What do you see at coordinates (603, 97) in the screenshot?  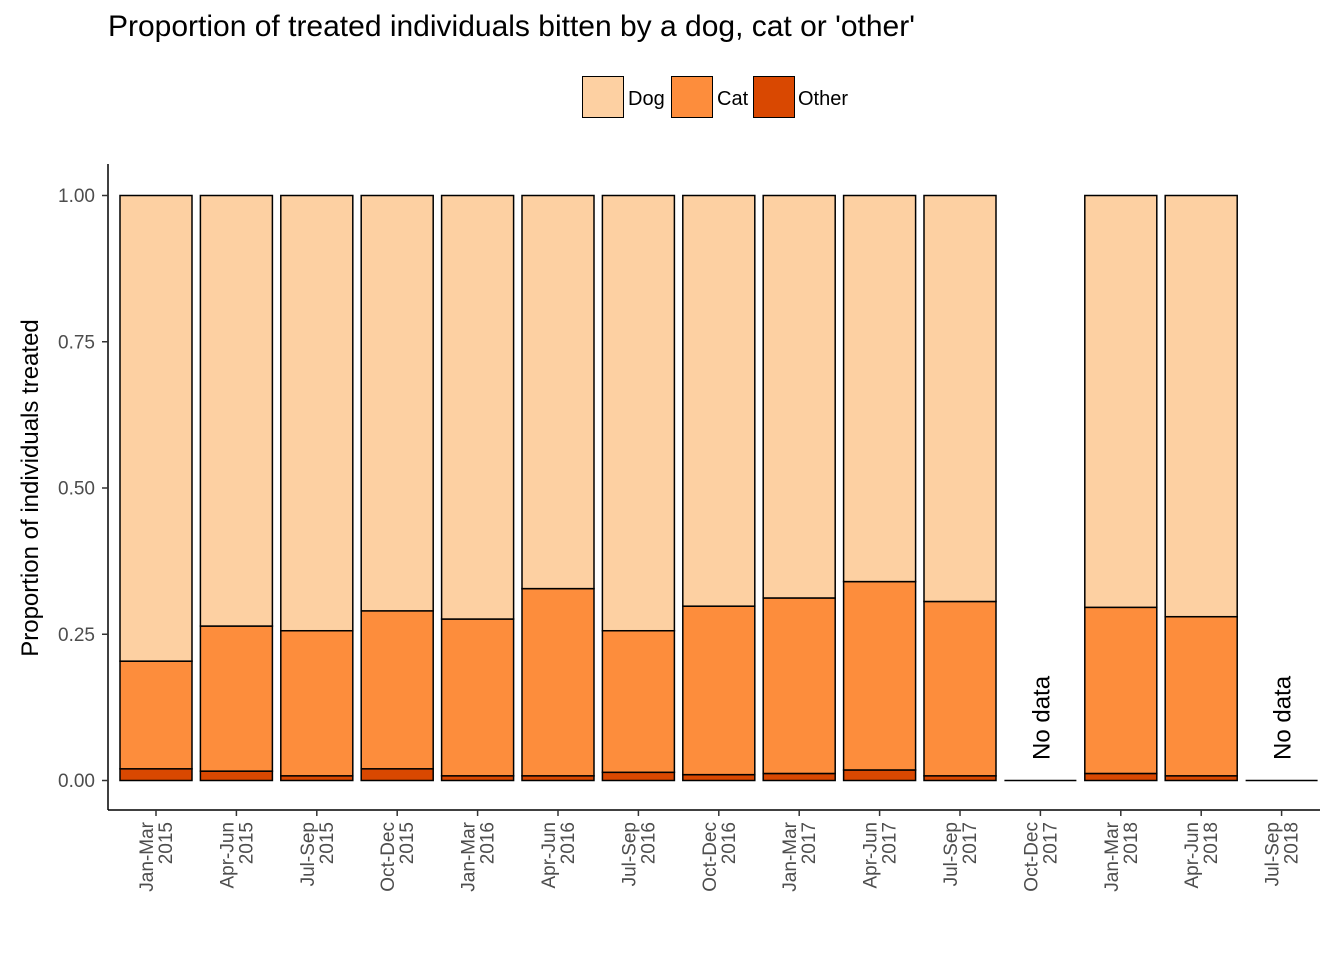 I see `legend-swatch-dog` at bounding box center [603, 97].